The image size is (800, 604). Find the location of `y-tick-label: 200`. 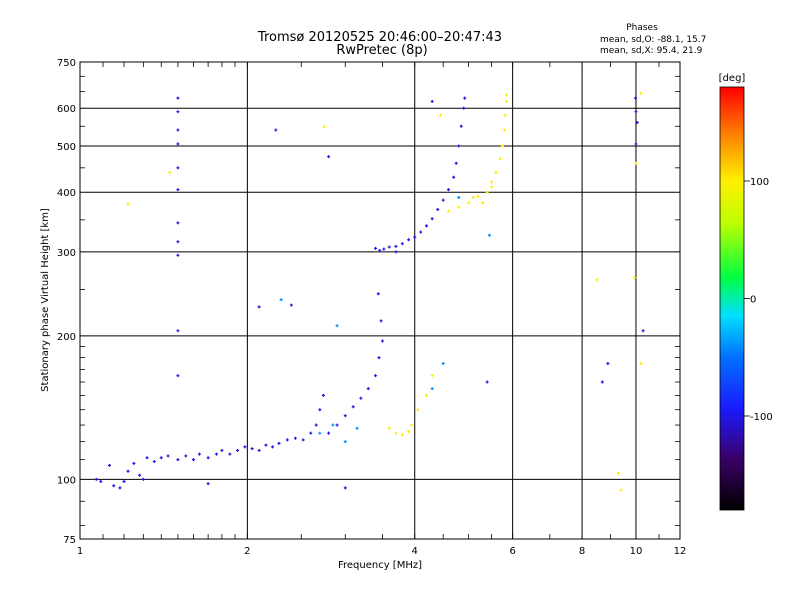

y-tick-label: 200 is located at coordinates (66, 337).